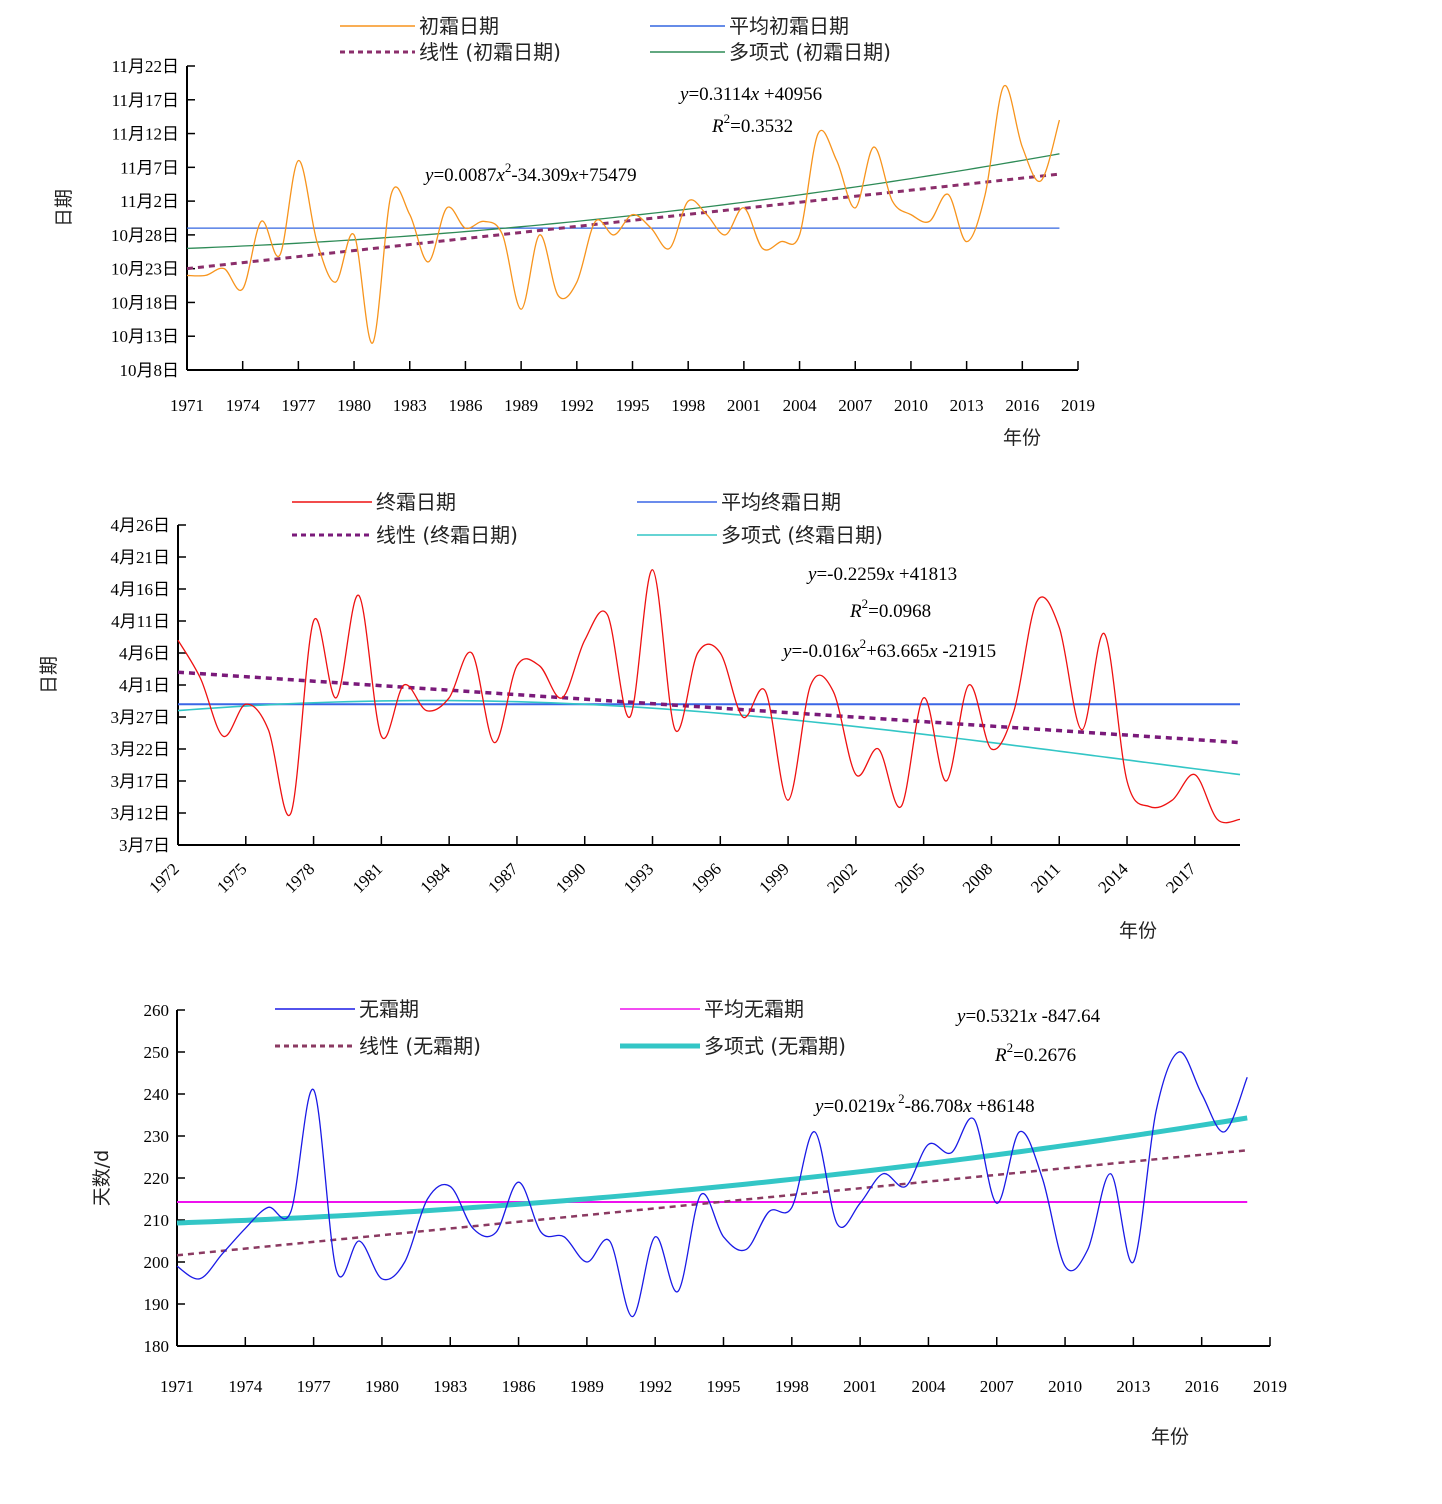 The height and width of the screenshot is (1504, 1442). Describe the element at coordinates (141, 781) in the screenshot. I see `y-tick-label: 3月17日` at that location.